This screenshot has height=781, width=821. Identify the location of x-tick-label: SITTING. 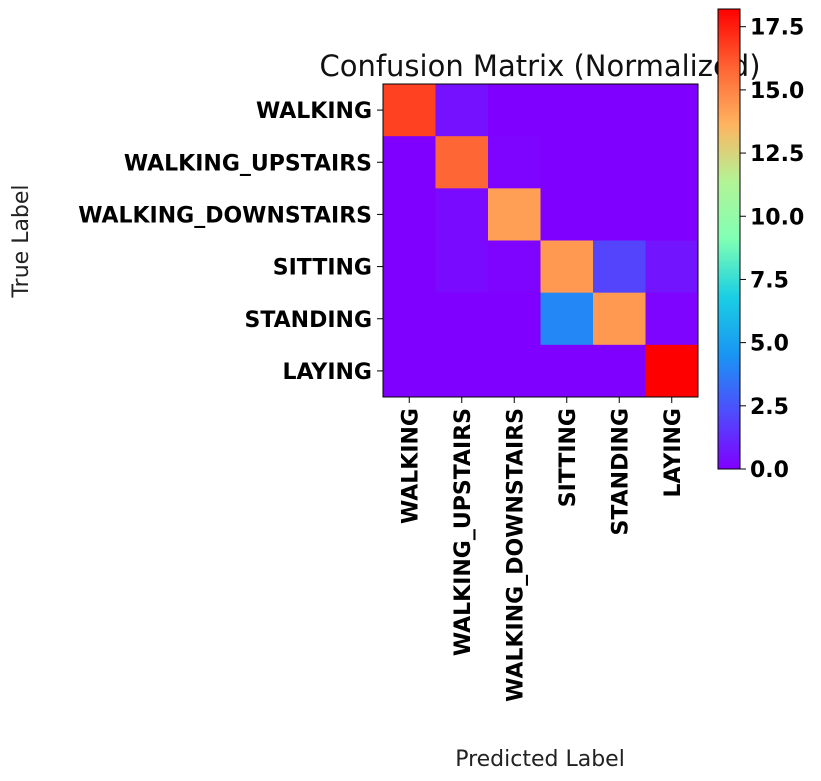
(568, 457).